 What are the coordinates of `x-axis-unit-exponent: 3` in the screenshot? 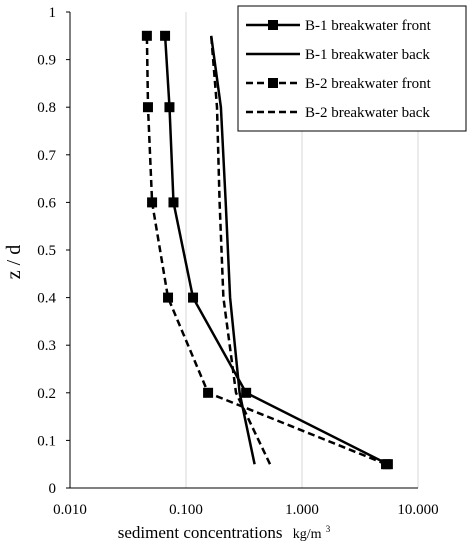 It's located at (328, 529).